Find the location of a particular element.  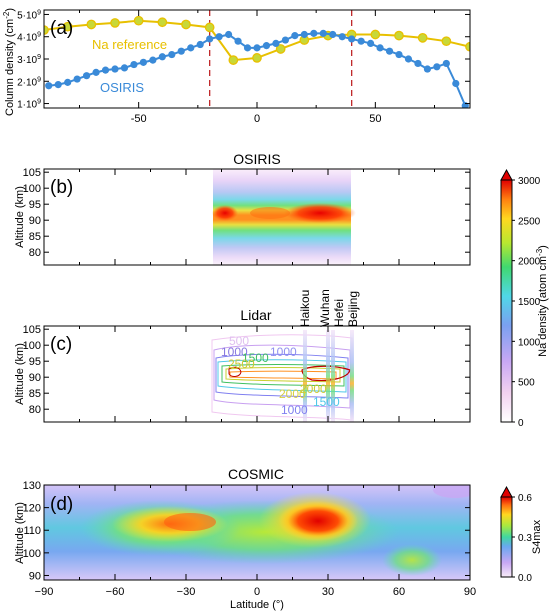

contour-label: 2000 is located at coordinates (292, 394).